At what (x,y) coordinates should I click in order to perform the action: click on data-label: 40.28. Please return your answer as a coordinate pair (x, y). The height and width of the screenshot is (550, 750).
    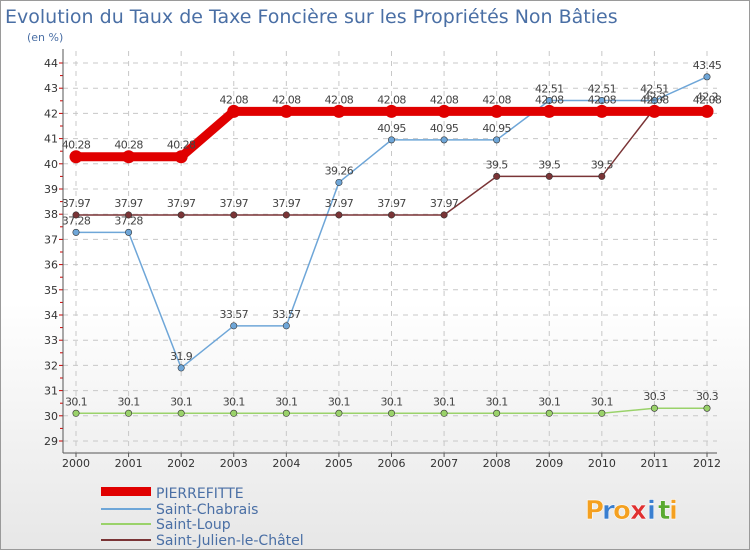
    Looking at the image, I should click on (128, 145).